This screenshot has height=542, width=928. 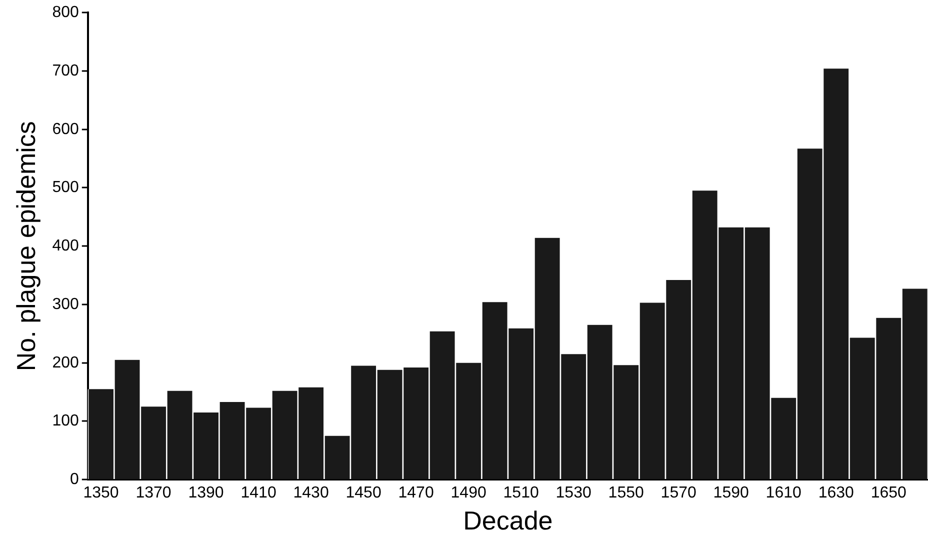 What do you see at coordinates (626, 493) in the screenshot?
I see `x-tick-label: 1550` at bounding box center [626, 493].